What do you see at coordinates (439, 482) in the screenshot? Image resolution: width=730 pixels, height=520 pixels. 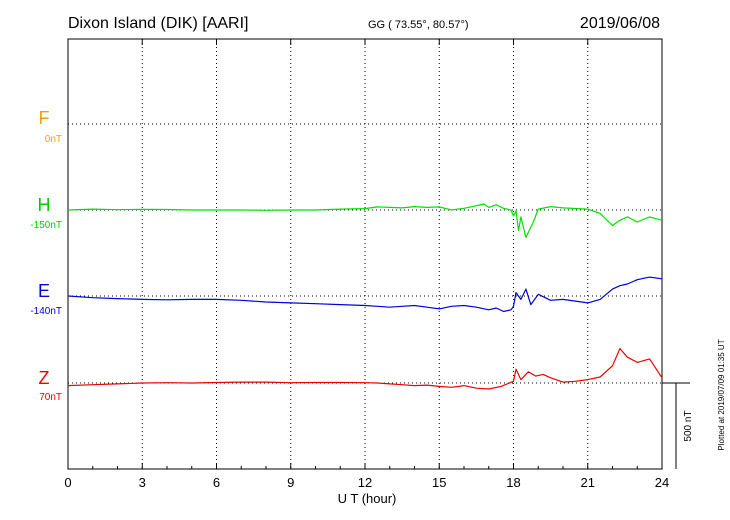 I see `x-tick-label: 15` at bounding box center [439, 482].